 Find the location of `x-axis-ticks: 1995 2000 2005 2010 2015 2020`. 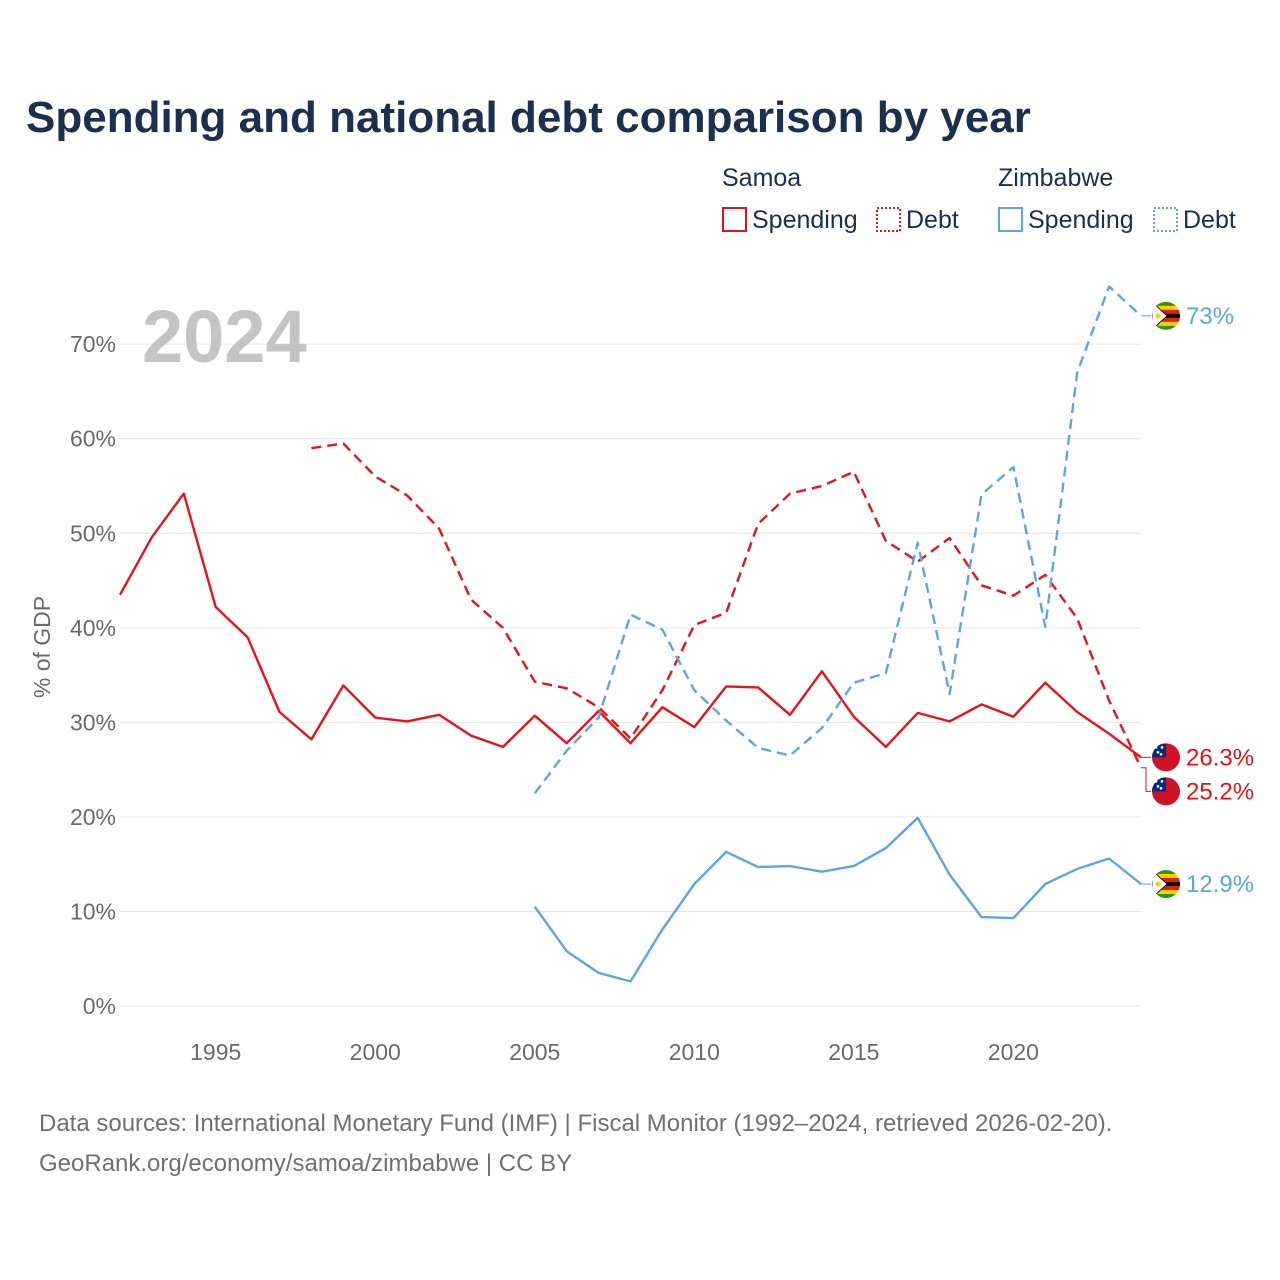

x-axis-ticks: 1995 2000 2005 2010 2015 2020 is located at coordinates (614, 1052).